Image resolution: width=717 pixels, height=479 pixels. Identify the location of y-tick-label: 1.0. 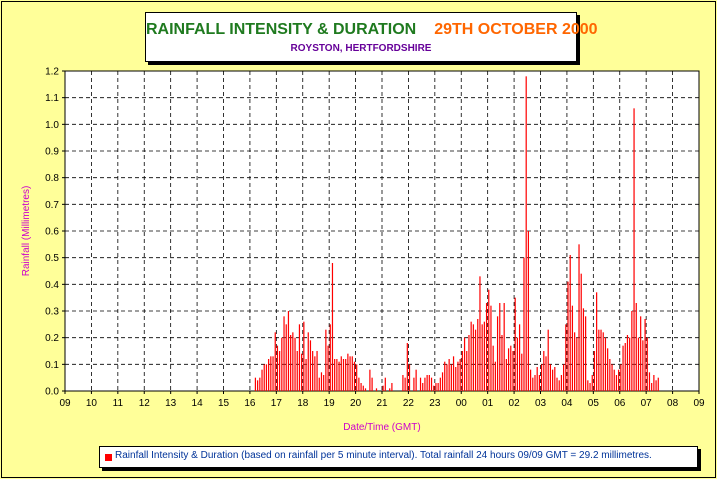
(52, 125).